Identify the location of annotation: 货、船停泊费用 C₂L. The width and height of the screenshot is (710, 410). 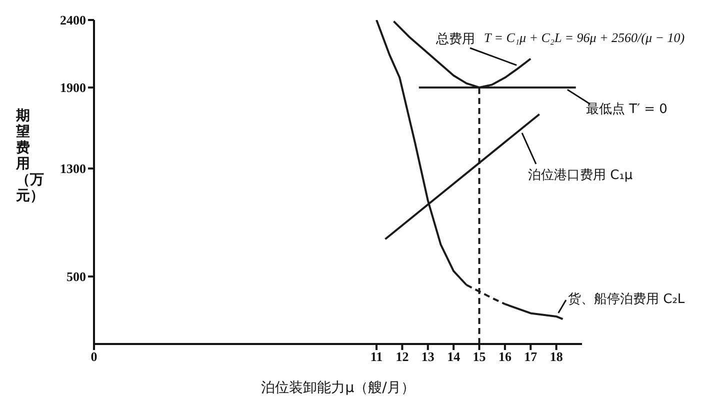
(626, 299).